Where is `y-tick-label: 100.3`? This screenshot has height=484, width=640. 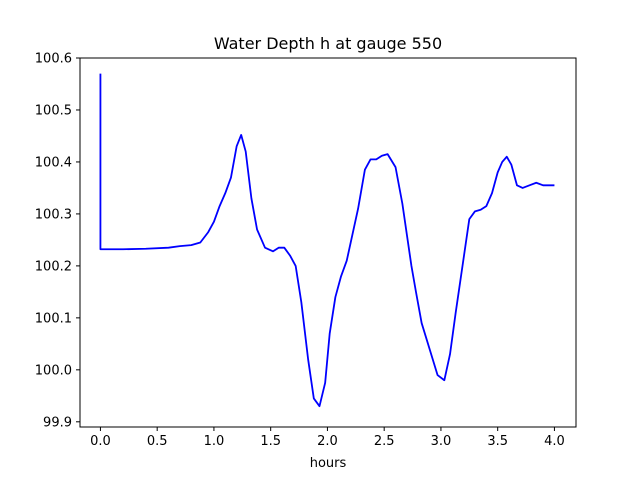 y-tick-label: 100.3 is located at coordinates (53, 214).